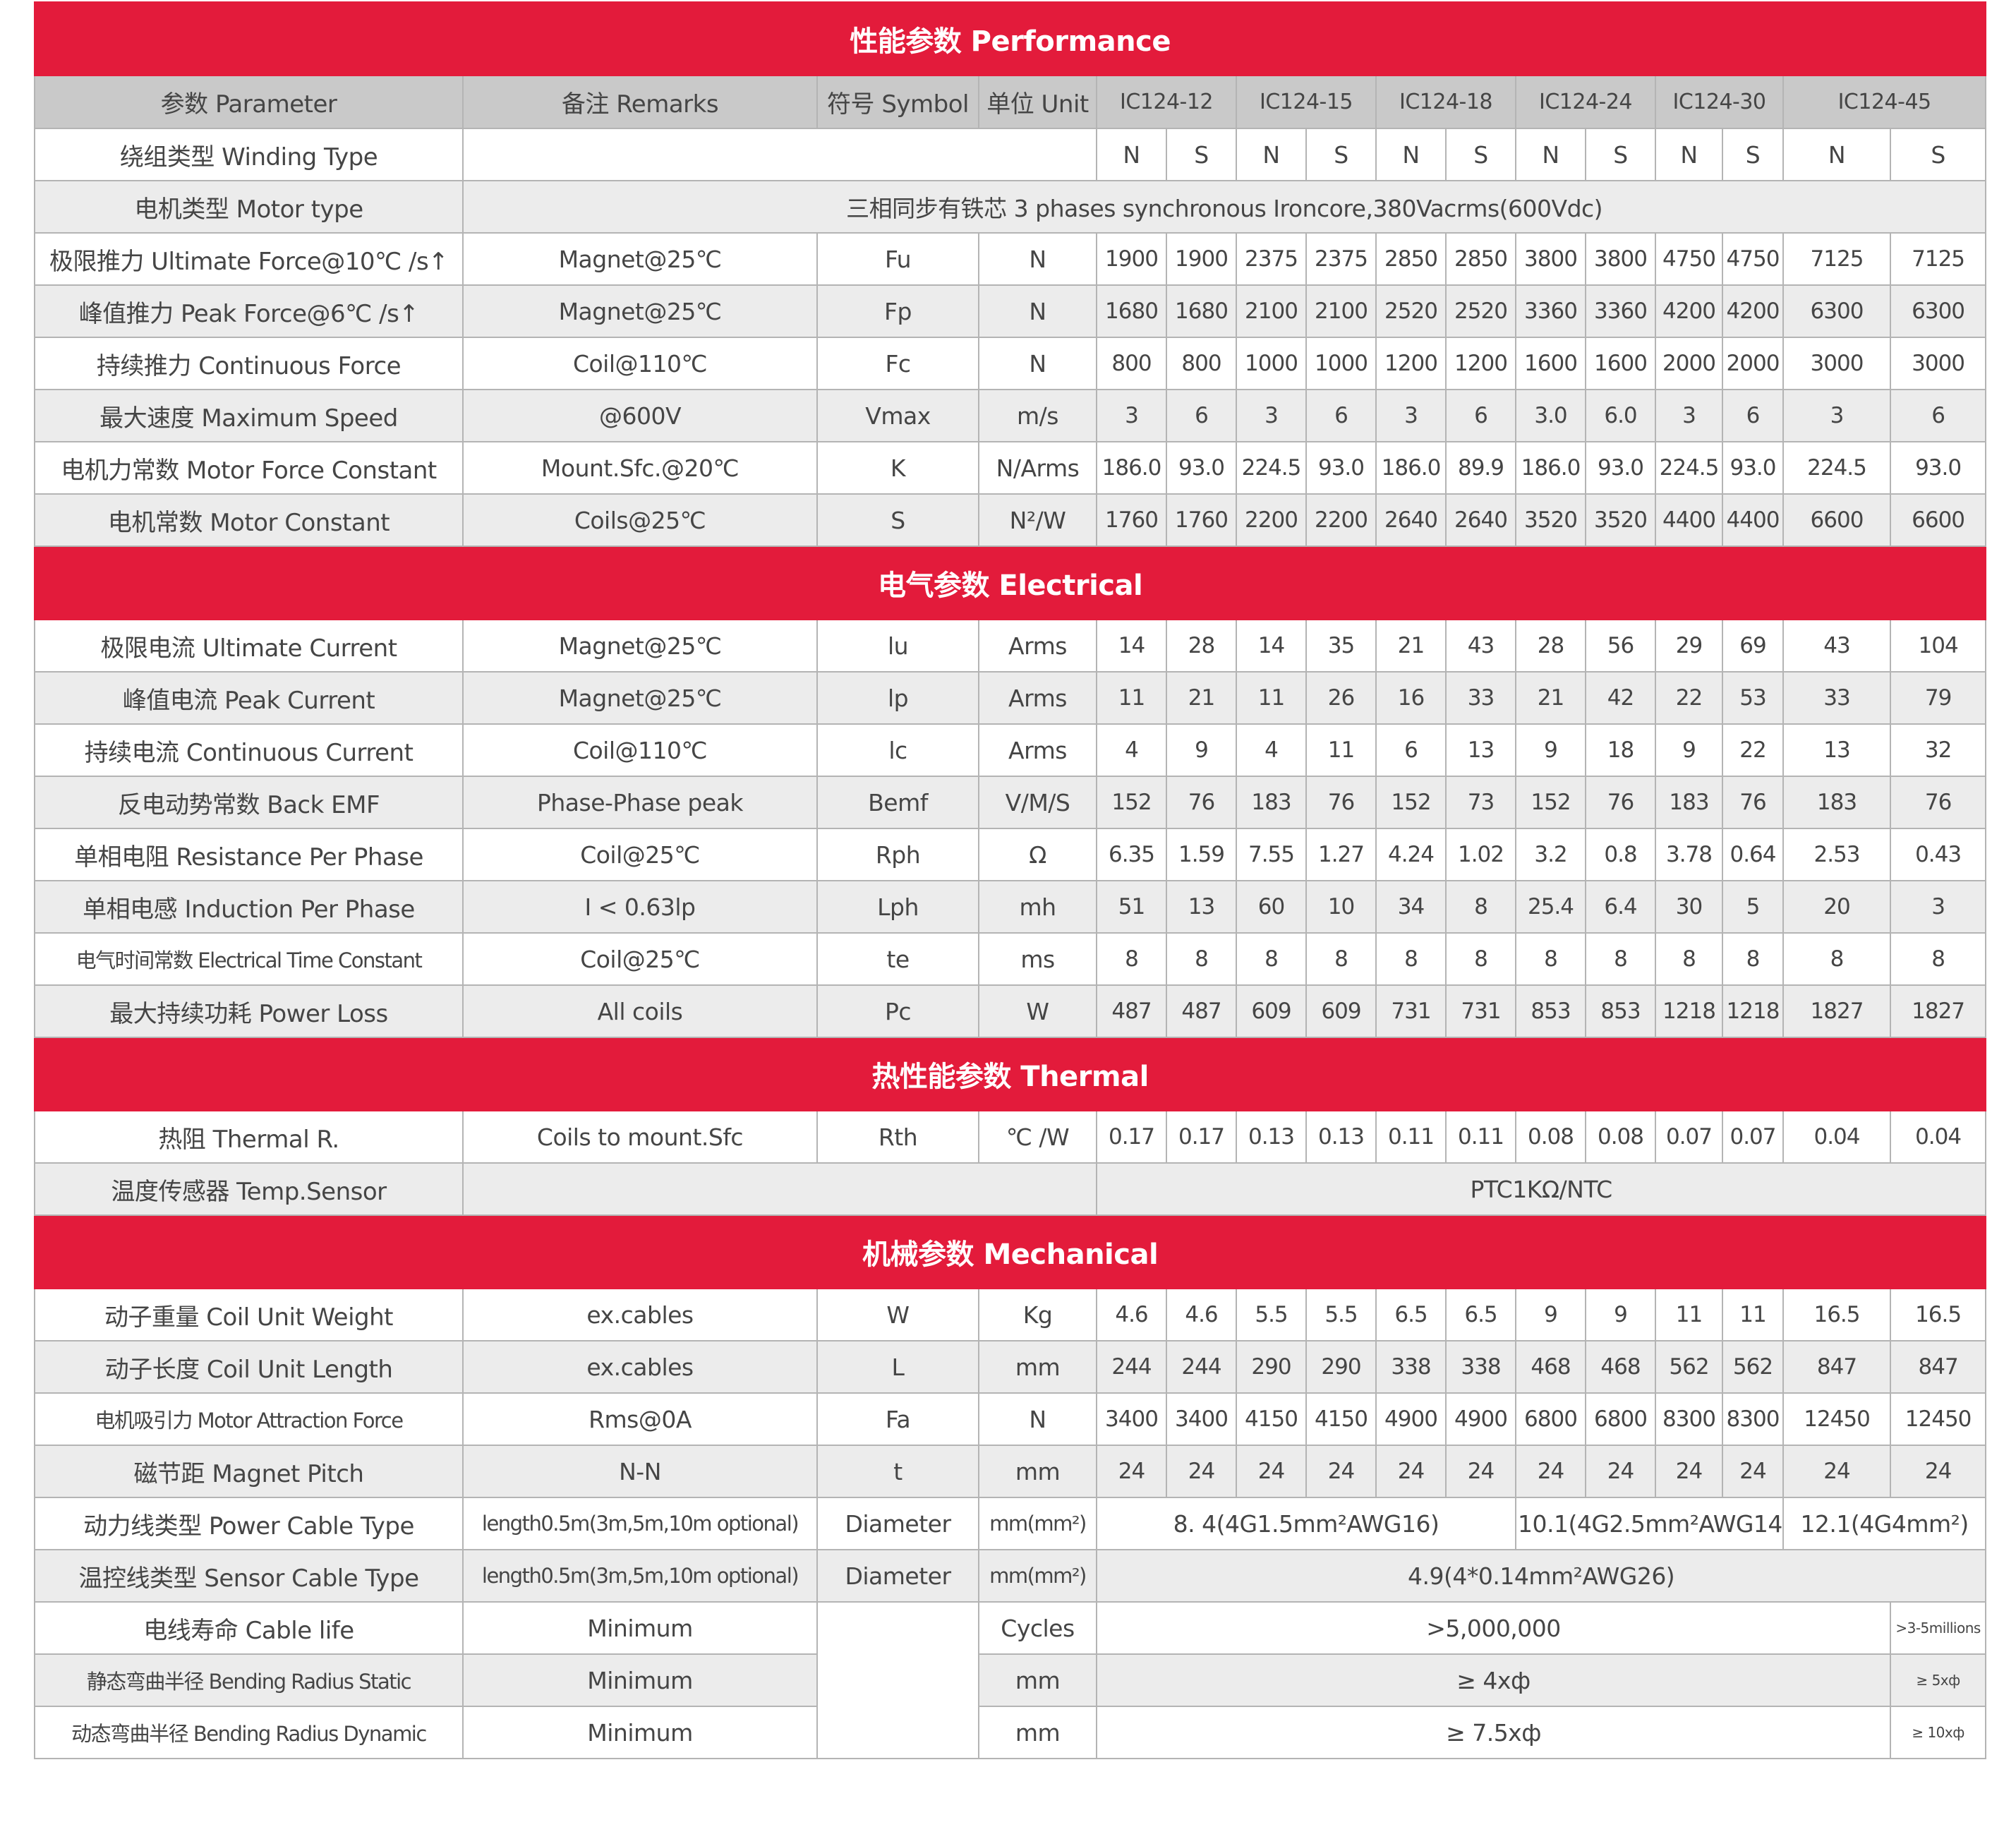 This screenshot has height=1839, width=2016. I want to click on value-cell: 1600, so click(1620, 363).